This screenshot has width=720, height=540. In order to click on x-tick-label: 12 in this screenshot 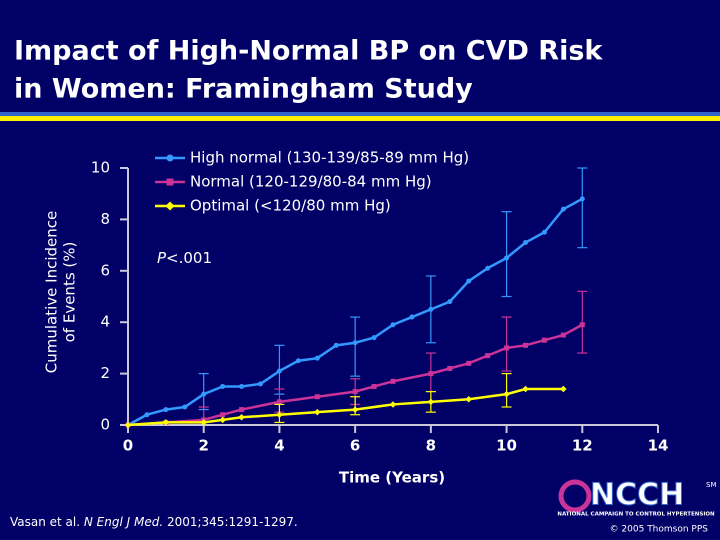, I will do `click(582, 446)`.